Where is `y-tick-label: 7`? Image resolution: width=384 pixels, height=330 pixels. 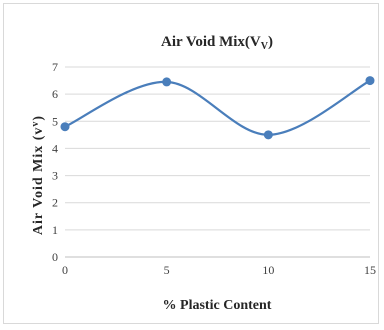 y-tick-label: 7 is located at coordinates (55, 67).